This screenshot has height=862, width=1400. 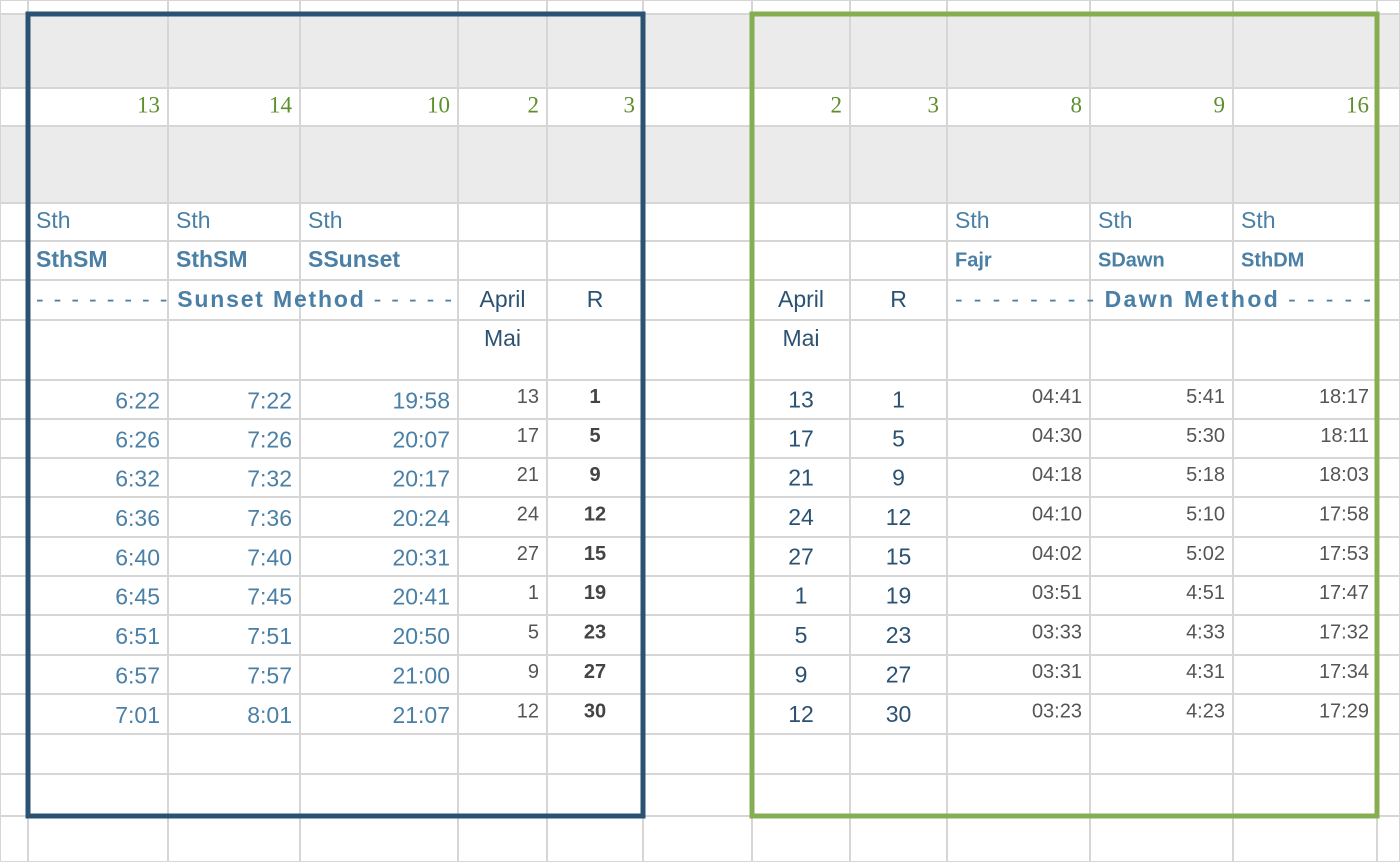 I want to click on cell-text: 20:07, so click(x=421, y=440).